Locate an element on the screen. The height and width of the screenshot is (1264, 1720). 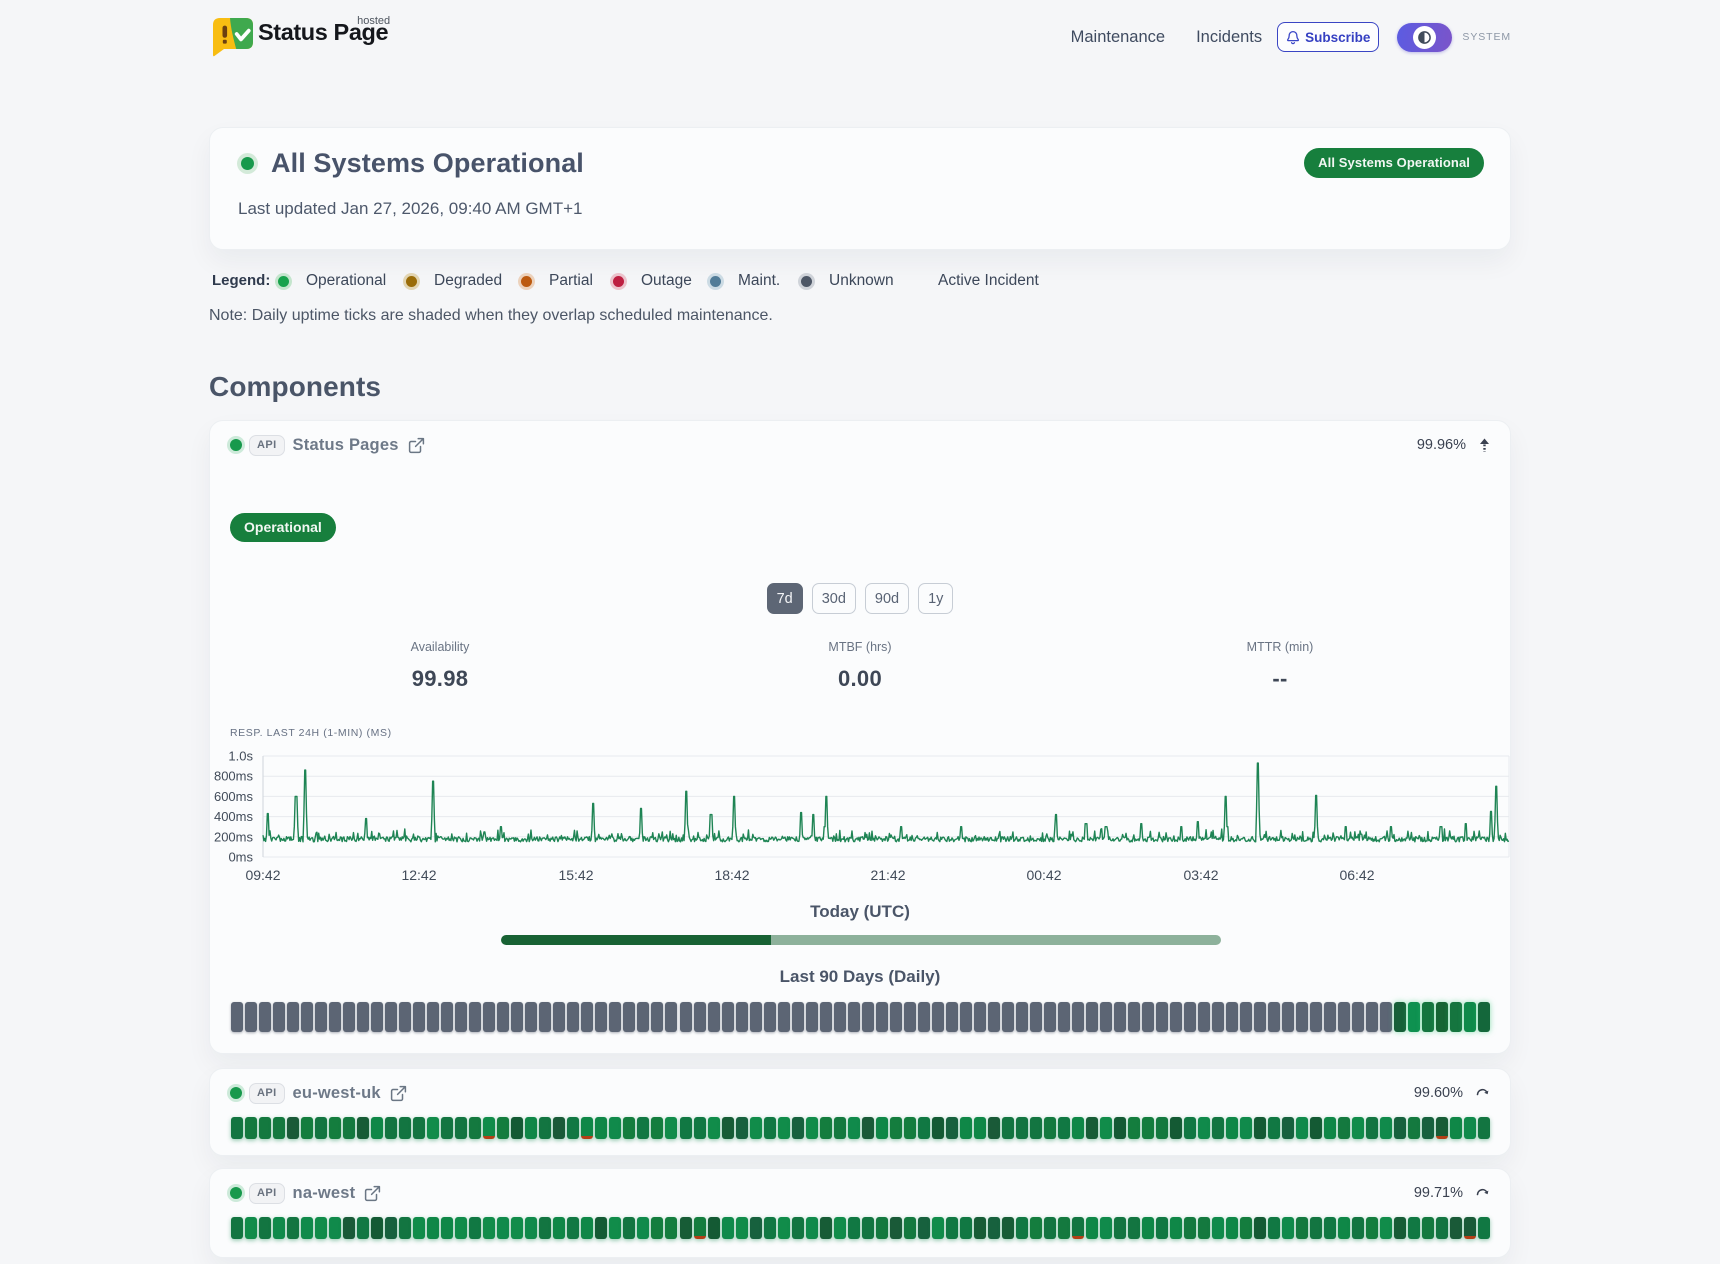
svg-text: 00:42 is located at coordinates (1043, 875).